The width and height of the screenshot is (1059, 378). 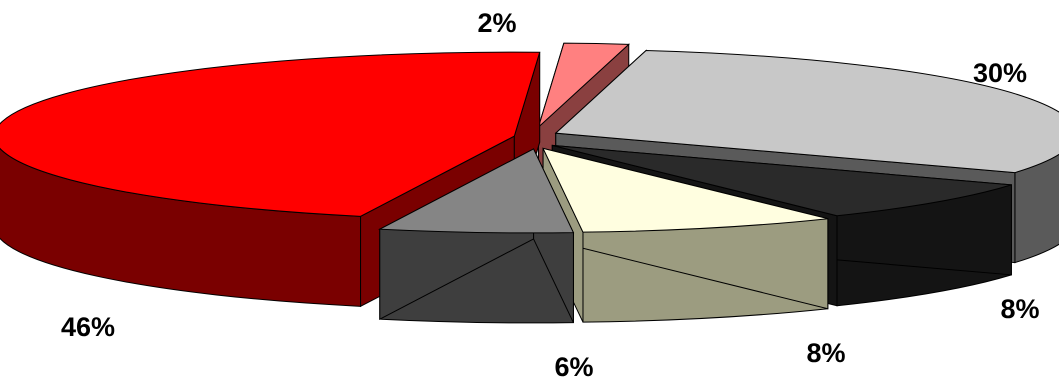 I want to click on slice-label-3: 8%, so click(x=825, y=353).